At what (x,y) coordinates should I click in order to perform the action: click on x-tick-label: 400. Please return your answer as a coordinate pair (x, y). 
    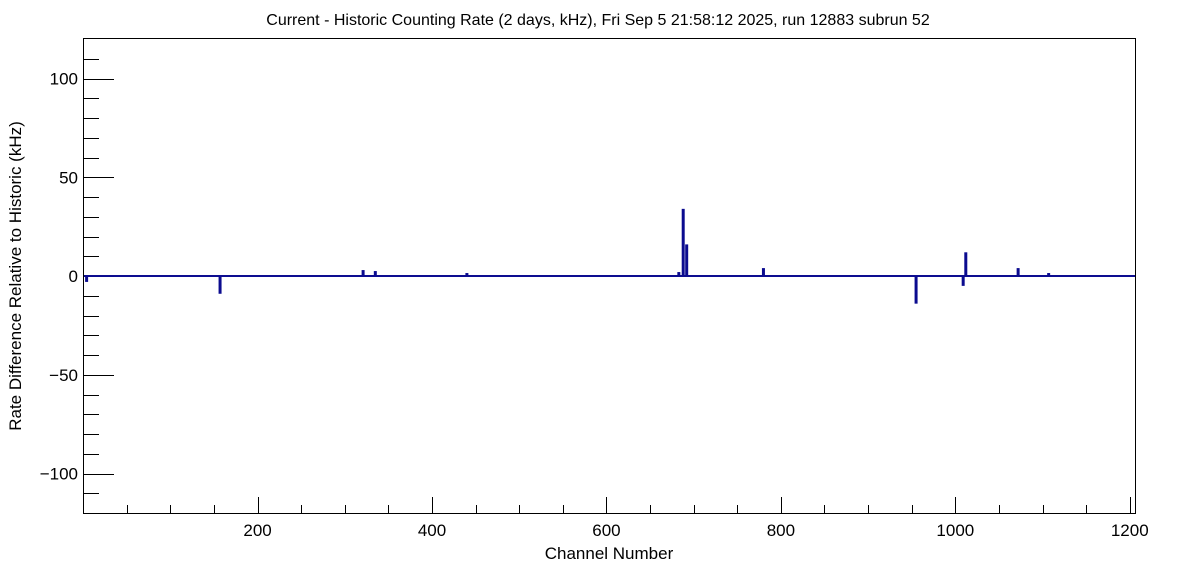
    Looking at the image, I should click on (432, 530).